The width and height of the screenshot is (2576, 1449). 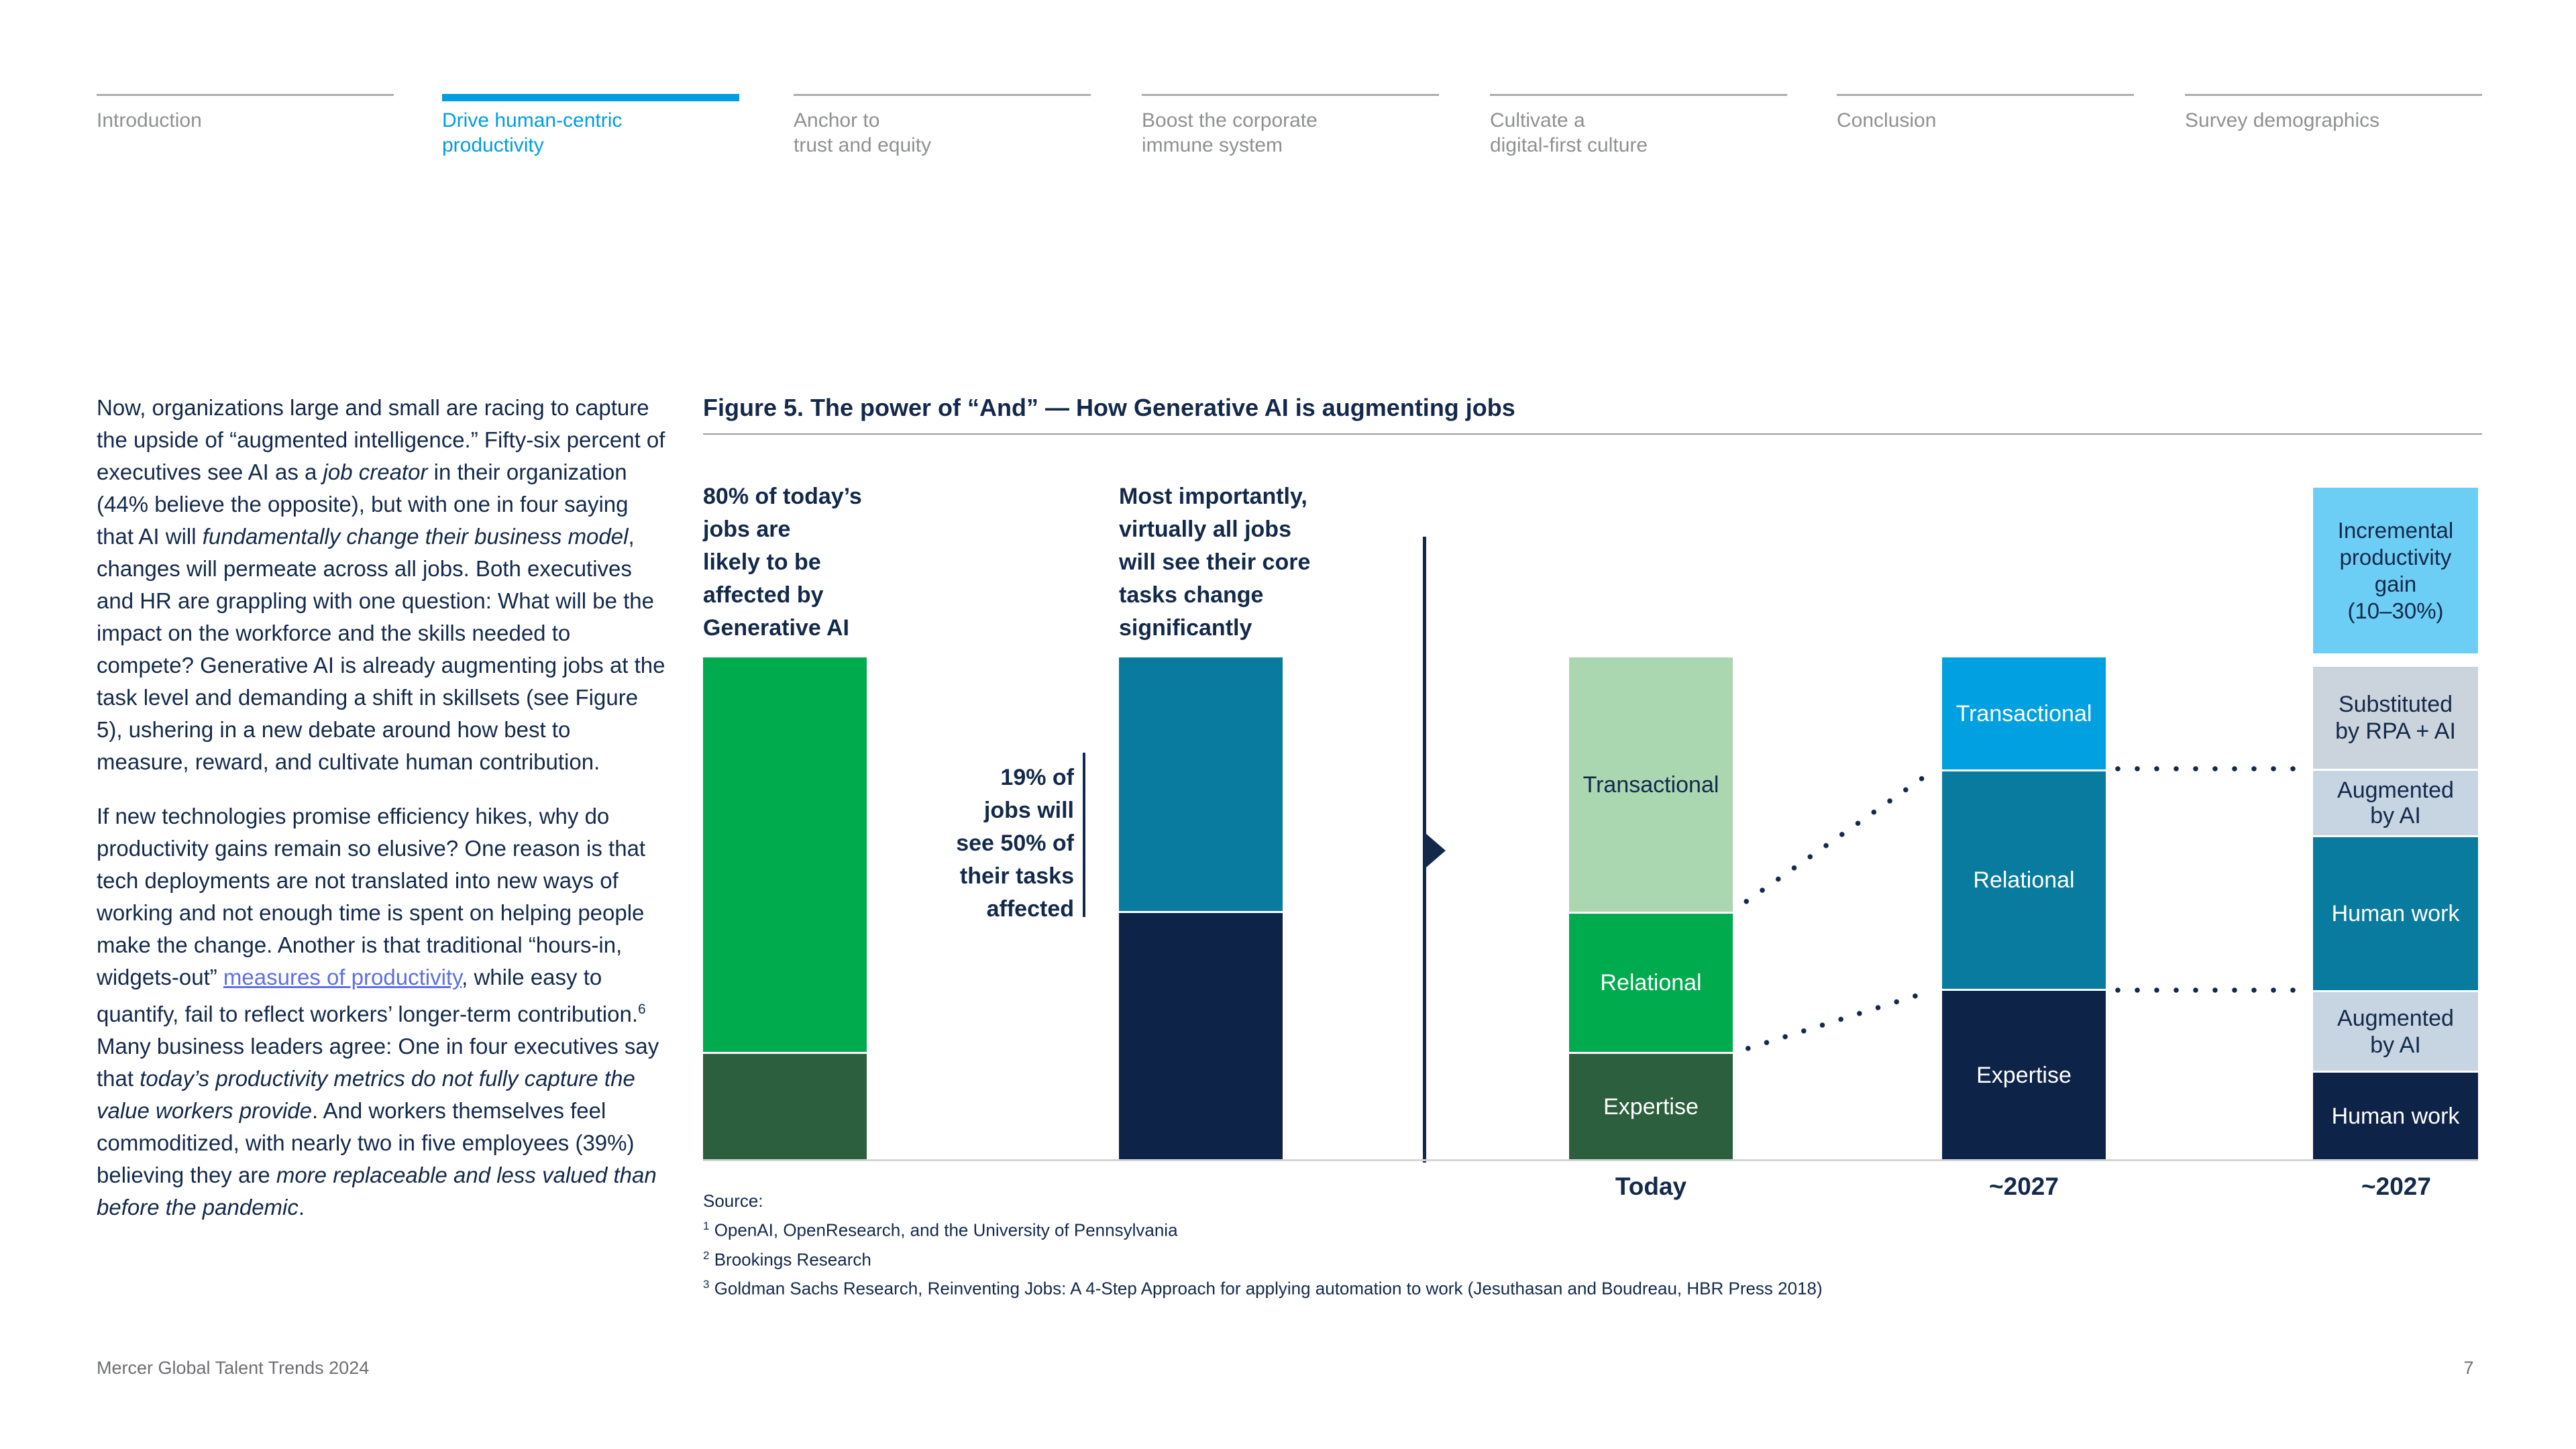 What do you see at coordinates (1424, 850) in the screenshot?
I see `transition-divider-line` at bounding box center [1424, 850].